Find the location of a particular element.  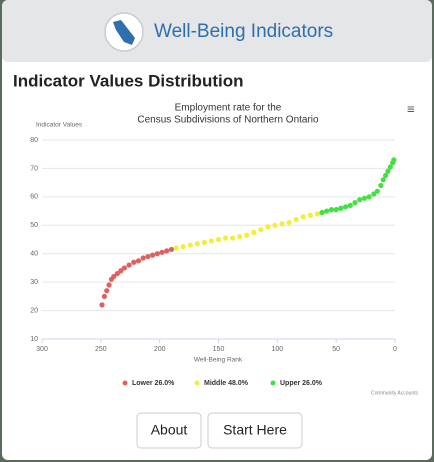

about-button is located at coordinates (169, 430).